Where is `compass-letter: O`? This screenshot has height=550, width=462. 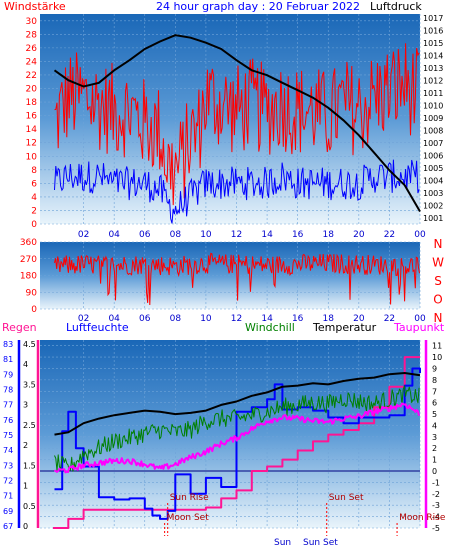 compass-letter: O is located at coordinates (437, 300).